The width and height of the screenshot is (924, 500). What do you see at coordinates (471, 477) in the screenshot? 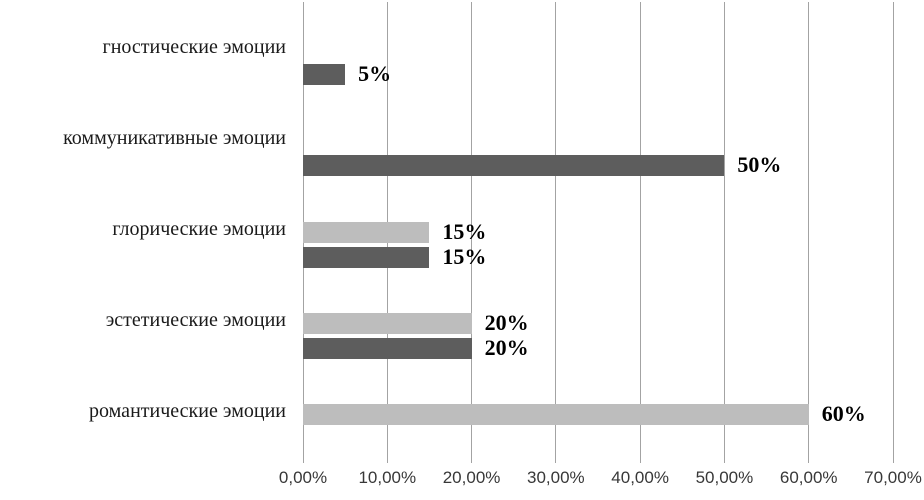
I see `x-axis-tick-label: 20,00%` at bounding box center [471, 477].